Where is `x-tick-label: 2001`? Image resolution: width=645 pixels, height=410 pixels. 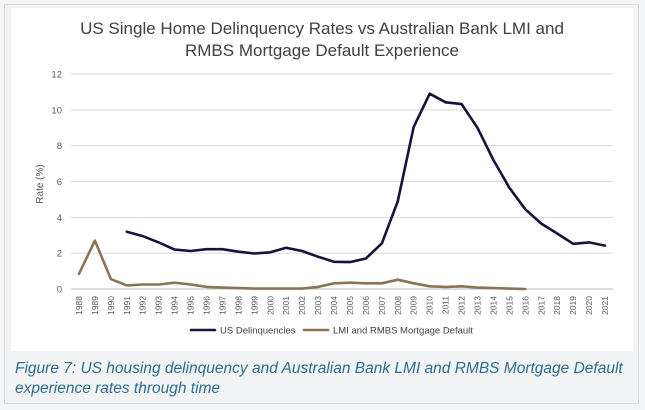 x-tick-label: 2001 is located at coordinates (286, 305).